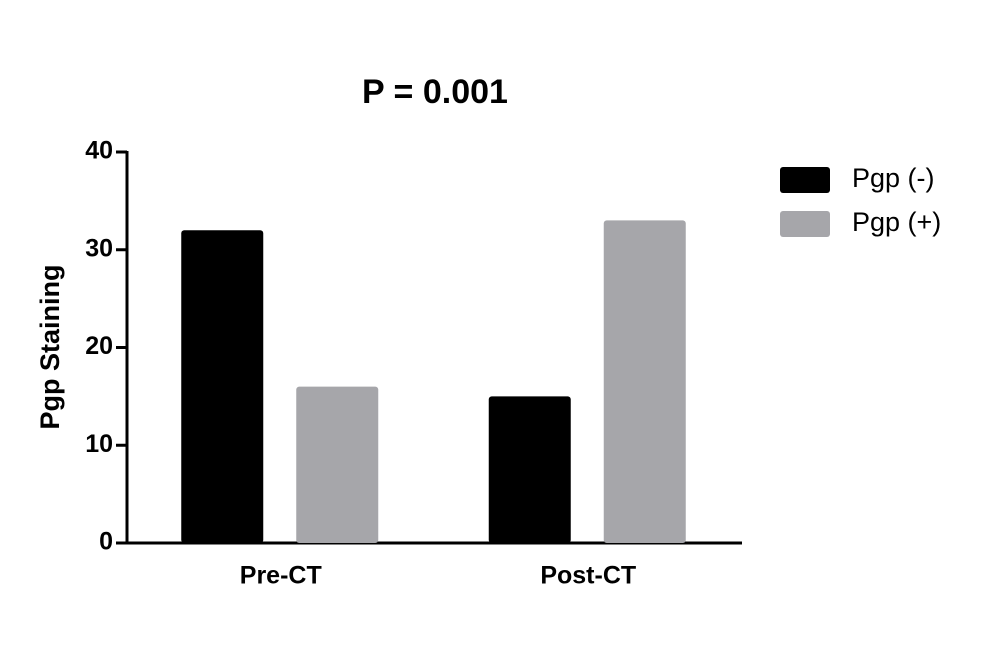  Describe the element at coordinates (99, 444) in the screenshot. I see `y-tick-label: 10` at that location.